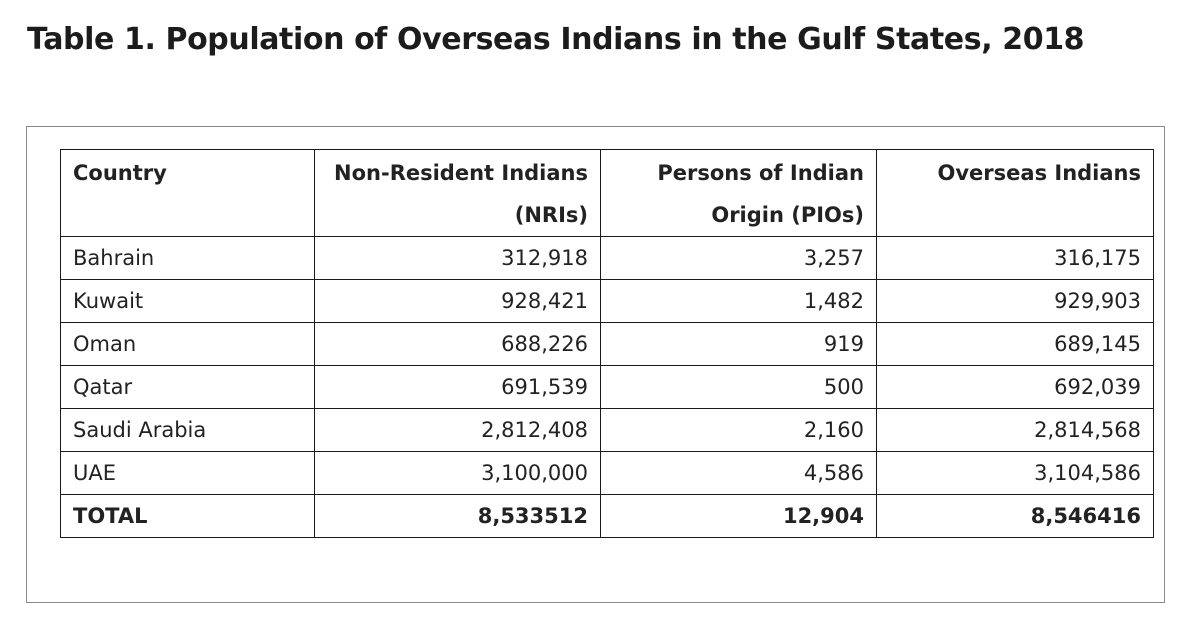  What do you see at coordinates (760, 173) in the screenshot?
I see `header-pio-line1: Persons of Indian` at bounding box center [760, 173].